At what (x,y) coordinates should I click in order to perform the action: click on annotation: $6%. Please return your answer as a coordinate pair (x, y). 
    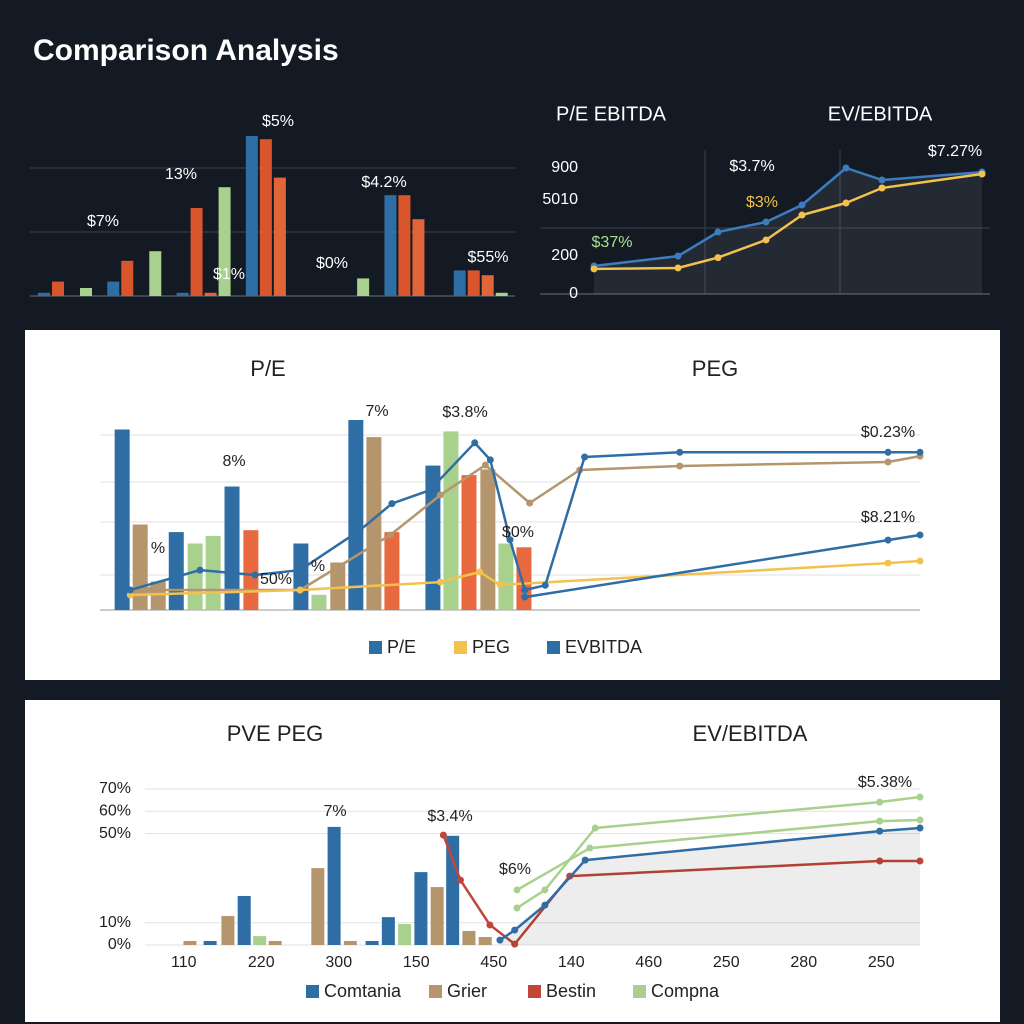
    Looking at the image, I should click on (515, 869).